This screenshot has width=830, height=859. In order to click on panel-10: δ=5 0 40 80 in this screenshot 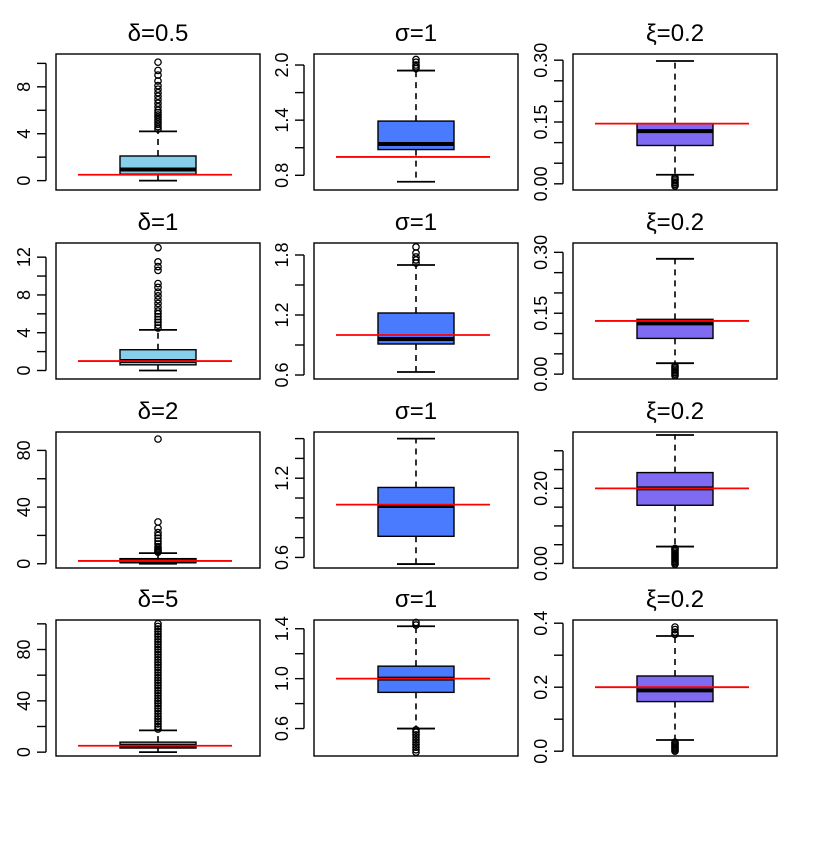, I will do `click(137, 671)`.